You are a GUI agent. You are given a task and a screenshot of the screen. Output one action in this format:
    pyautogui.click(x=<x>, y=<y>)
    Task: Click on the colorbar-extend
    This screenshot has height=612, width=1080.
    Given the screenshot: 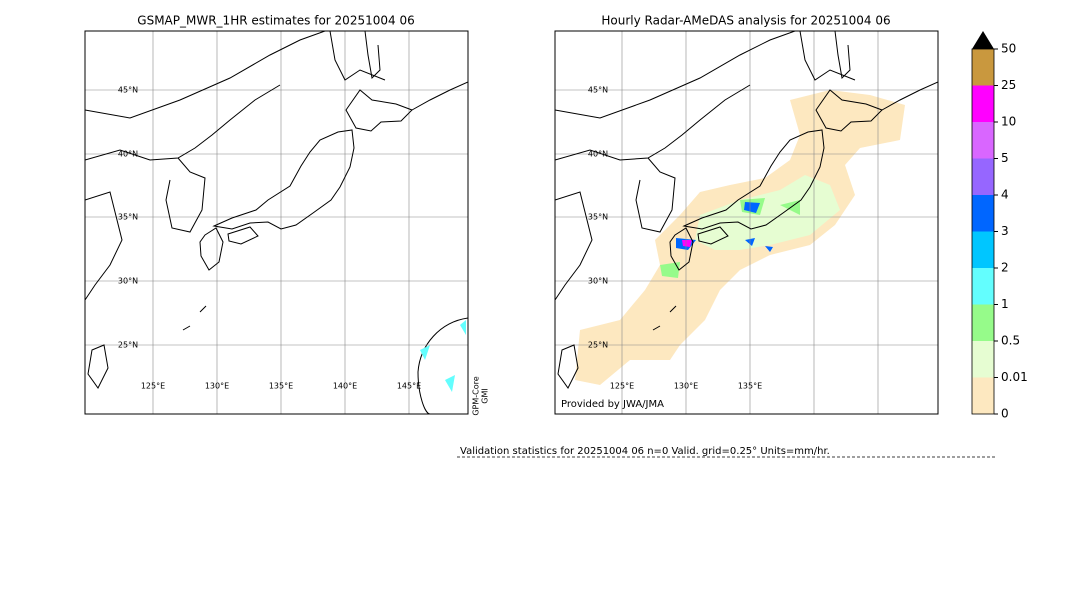 What is the action you would take?
    pyautogui.click(x=983, y=40)
    